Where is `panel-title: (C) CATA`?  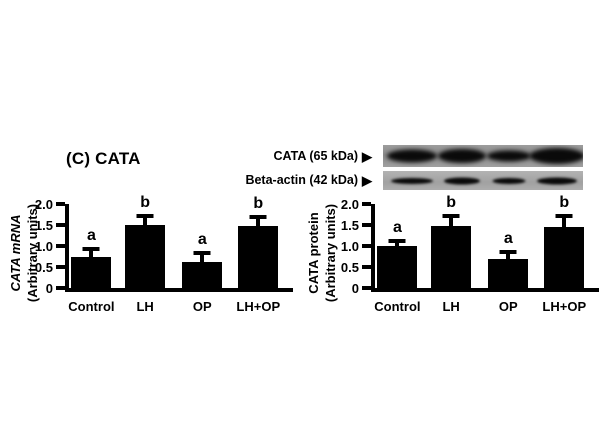
panel-title: (C) CATA is located at coordinates (103, 158).